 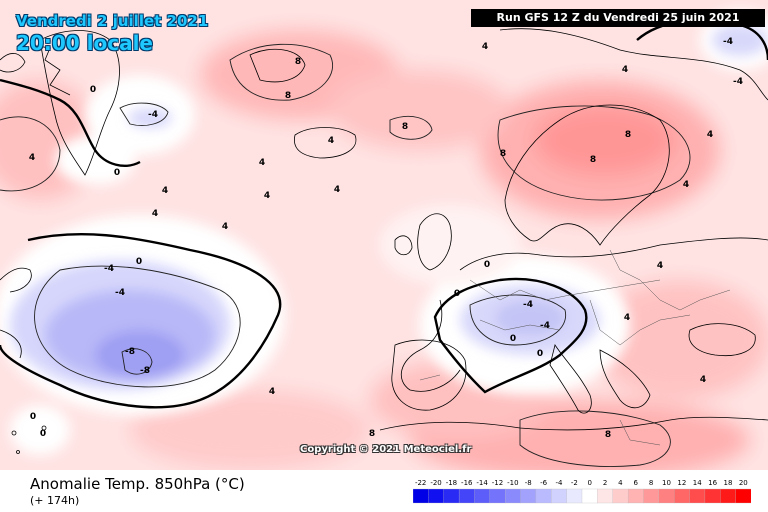 I want to click on model-run-info: Run GFS 12 Z du Vendredi 25 juin 2021, so click(x=618, y=18).